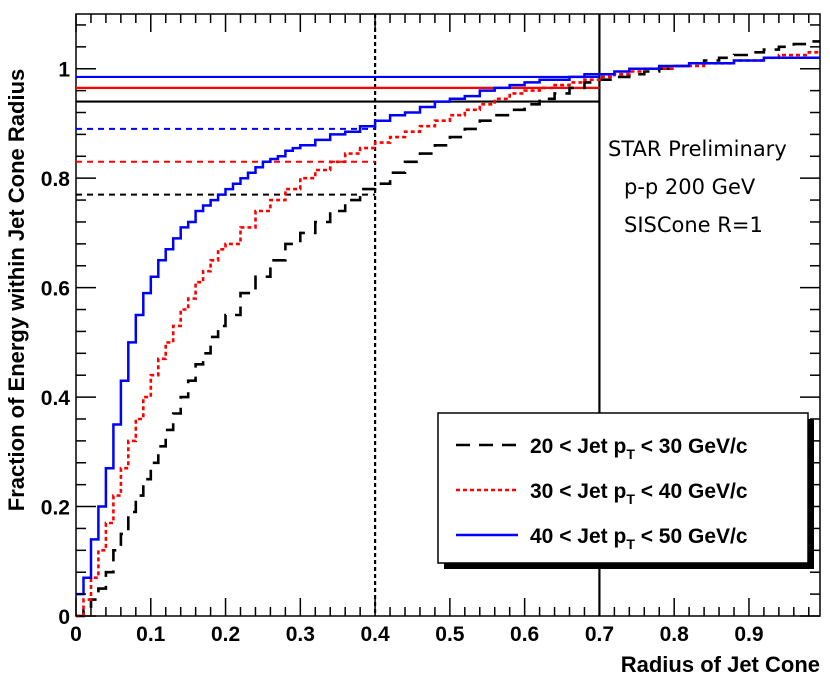 The height and width of the screenshot is (679, 830). Describe the element at coordinates (56, 398) in the screenshot. I see `y-tick-label: 0.4` at that location.